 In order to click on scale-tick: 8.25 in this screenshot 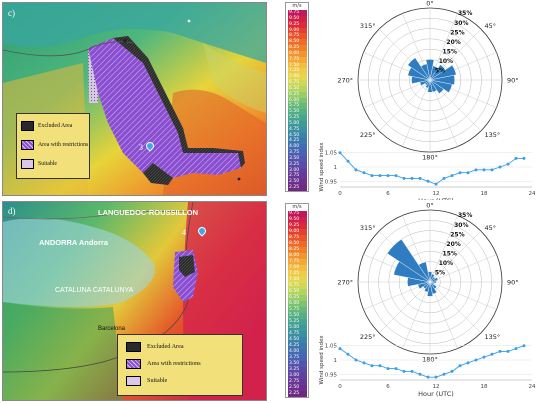, I will do `click(297, 250)`.